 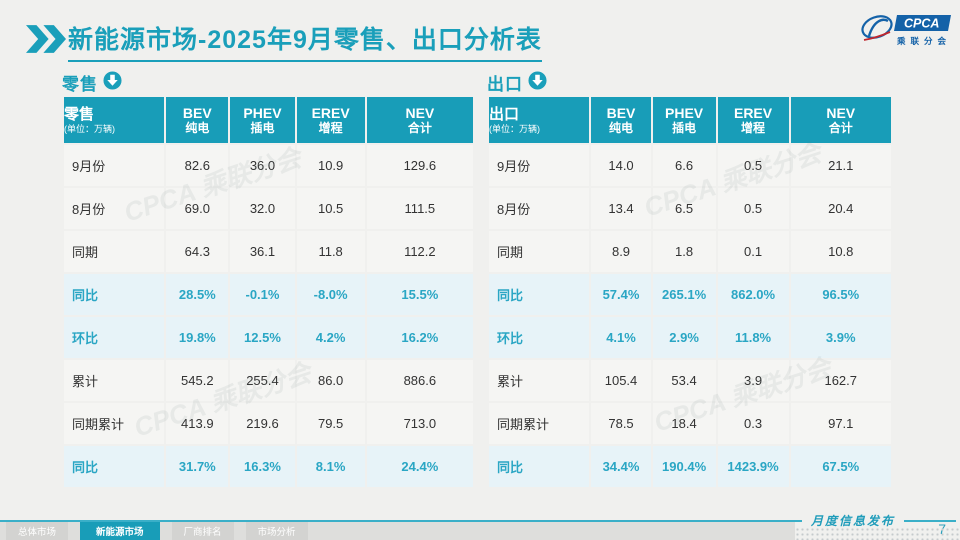 What do you see at coordinates (330, 337) in the screenshot?
I see `cell-value: 4.2%` at bounding box center [330, 337].